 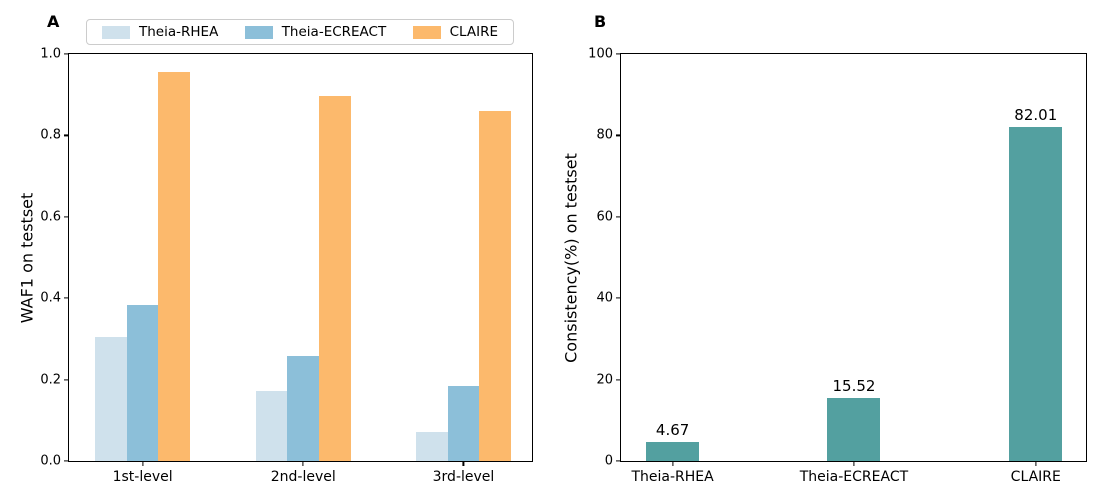 I want to click on y-tick-label: 0.6, so click(x=50, y=217).